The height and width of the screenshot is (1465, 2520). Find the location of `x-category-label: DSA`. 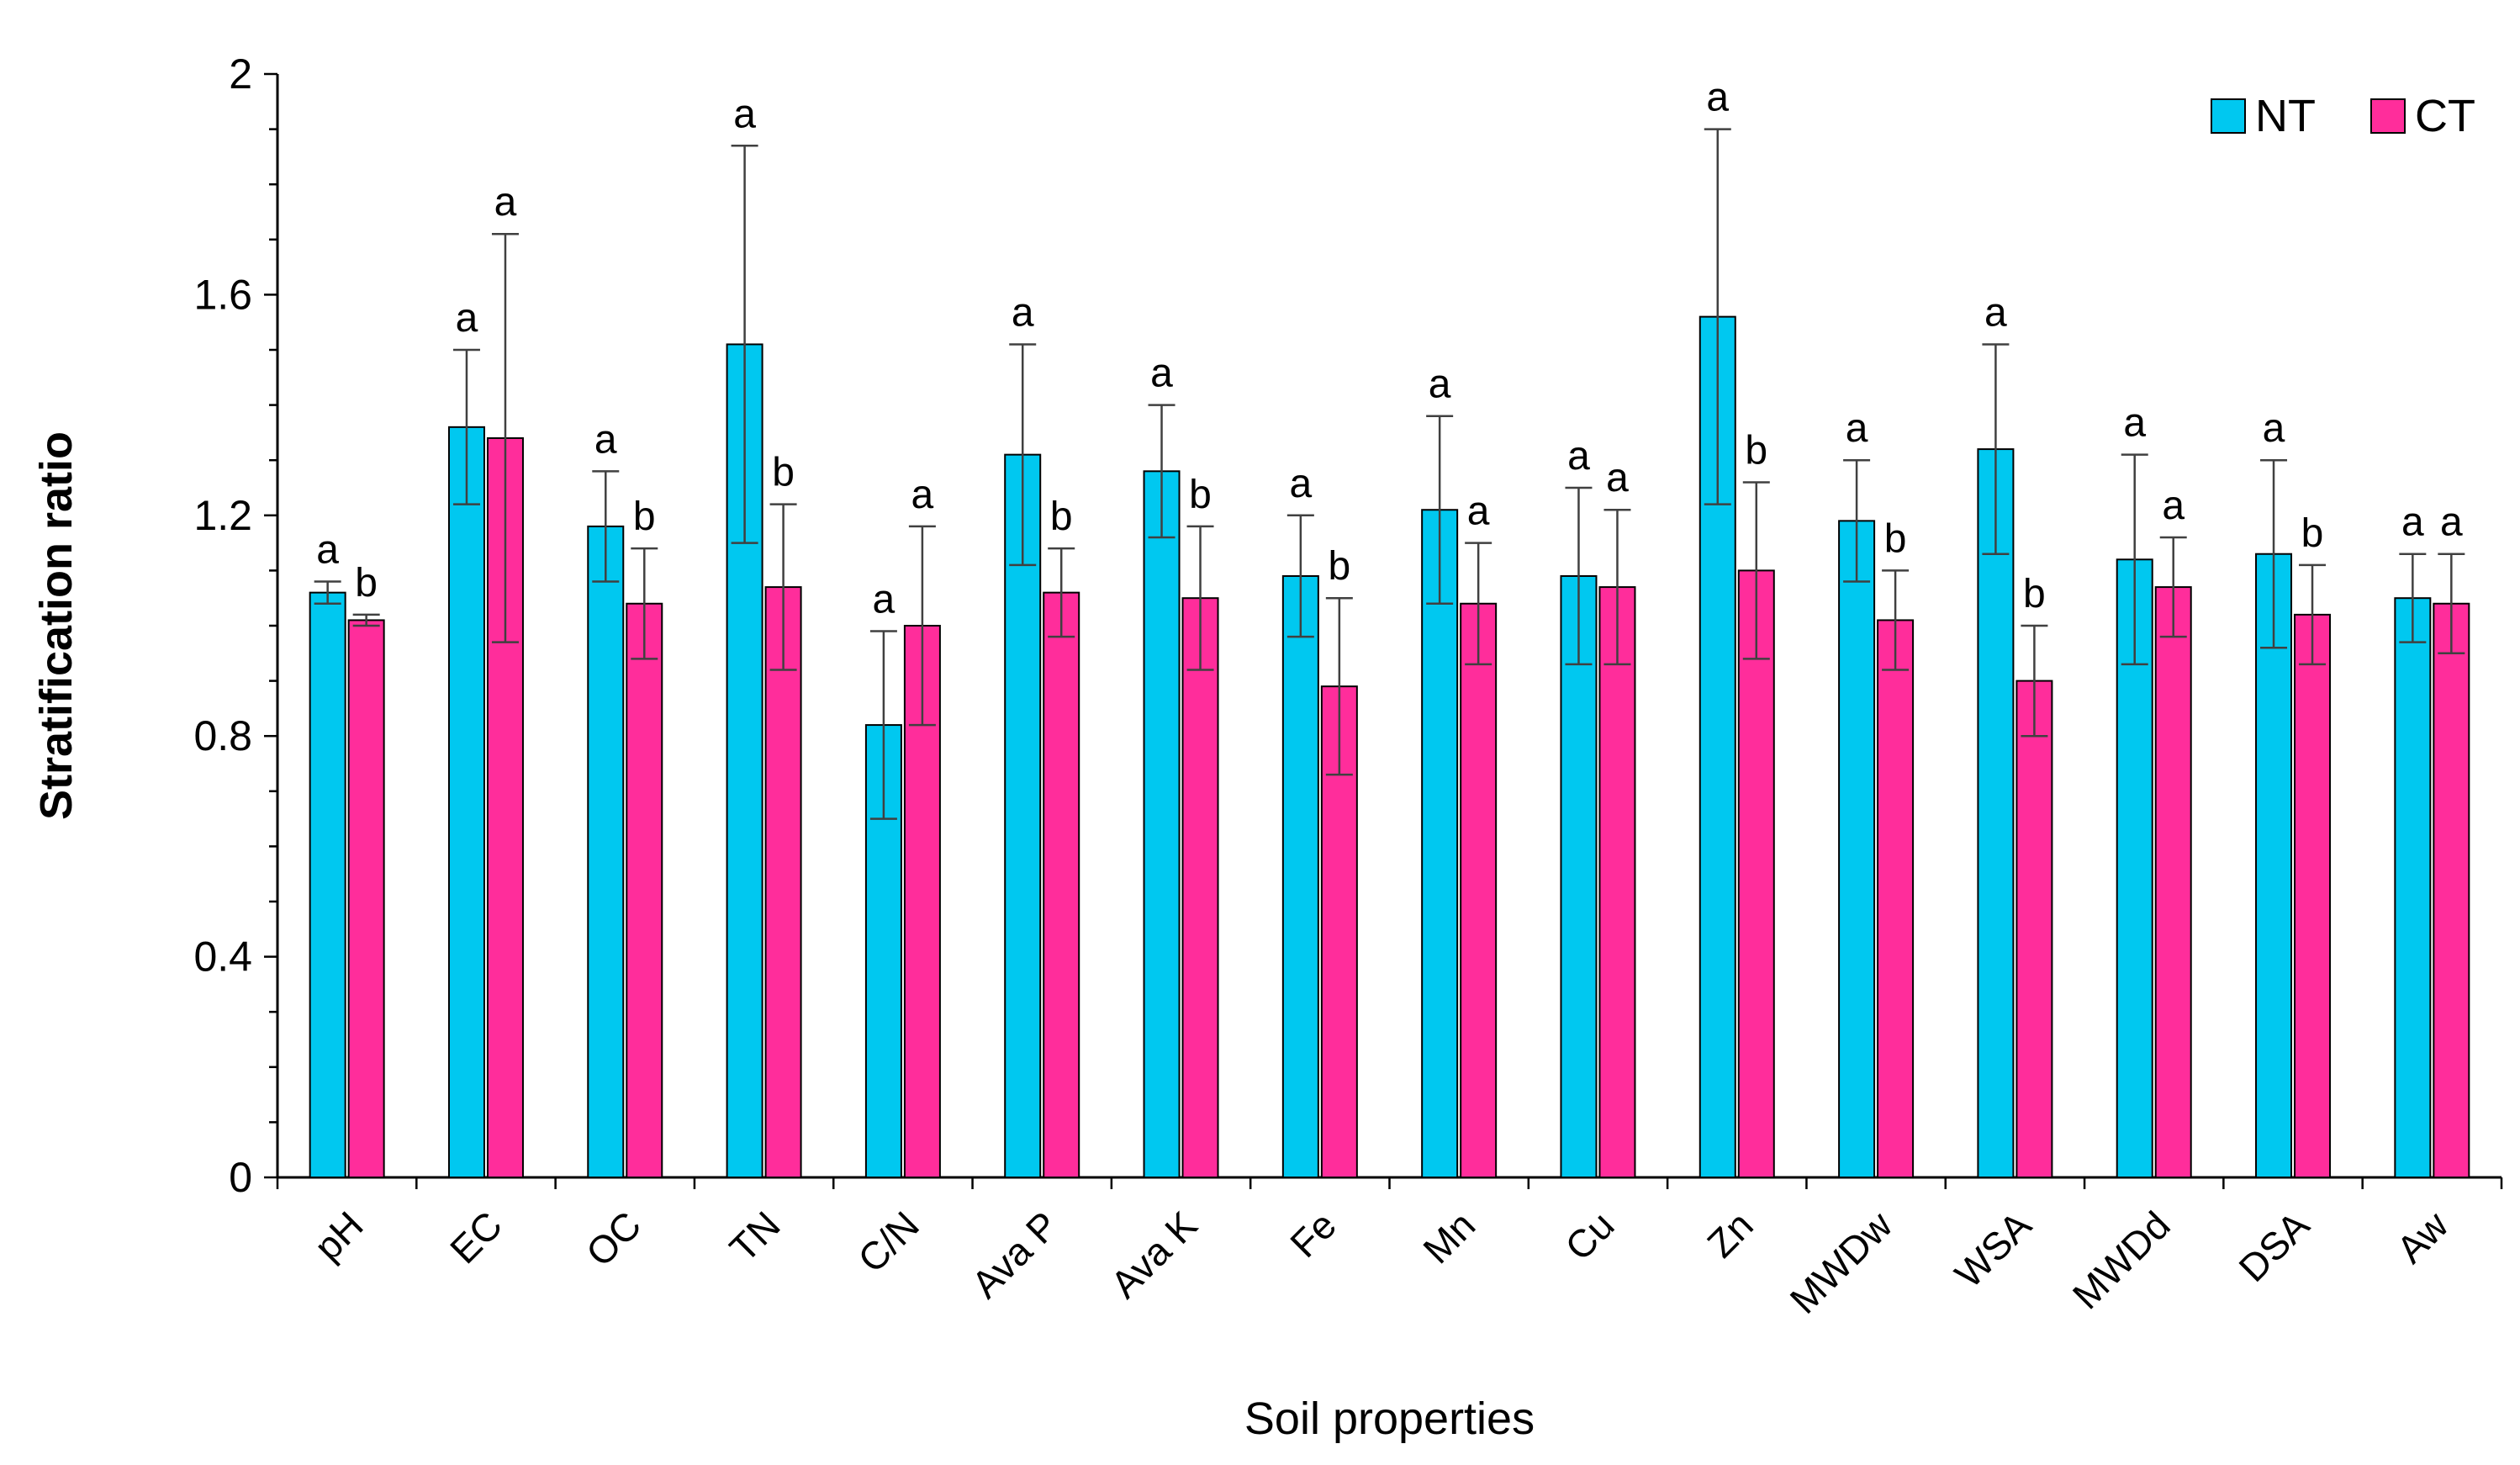

x-category-label: DSA is located at coordinates (2273, 1247).